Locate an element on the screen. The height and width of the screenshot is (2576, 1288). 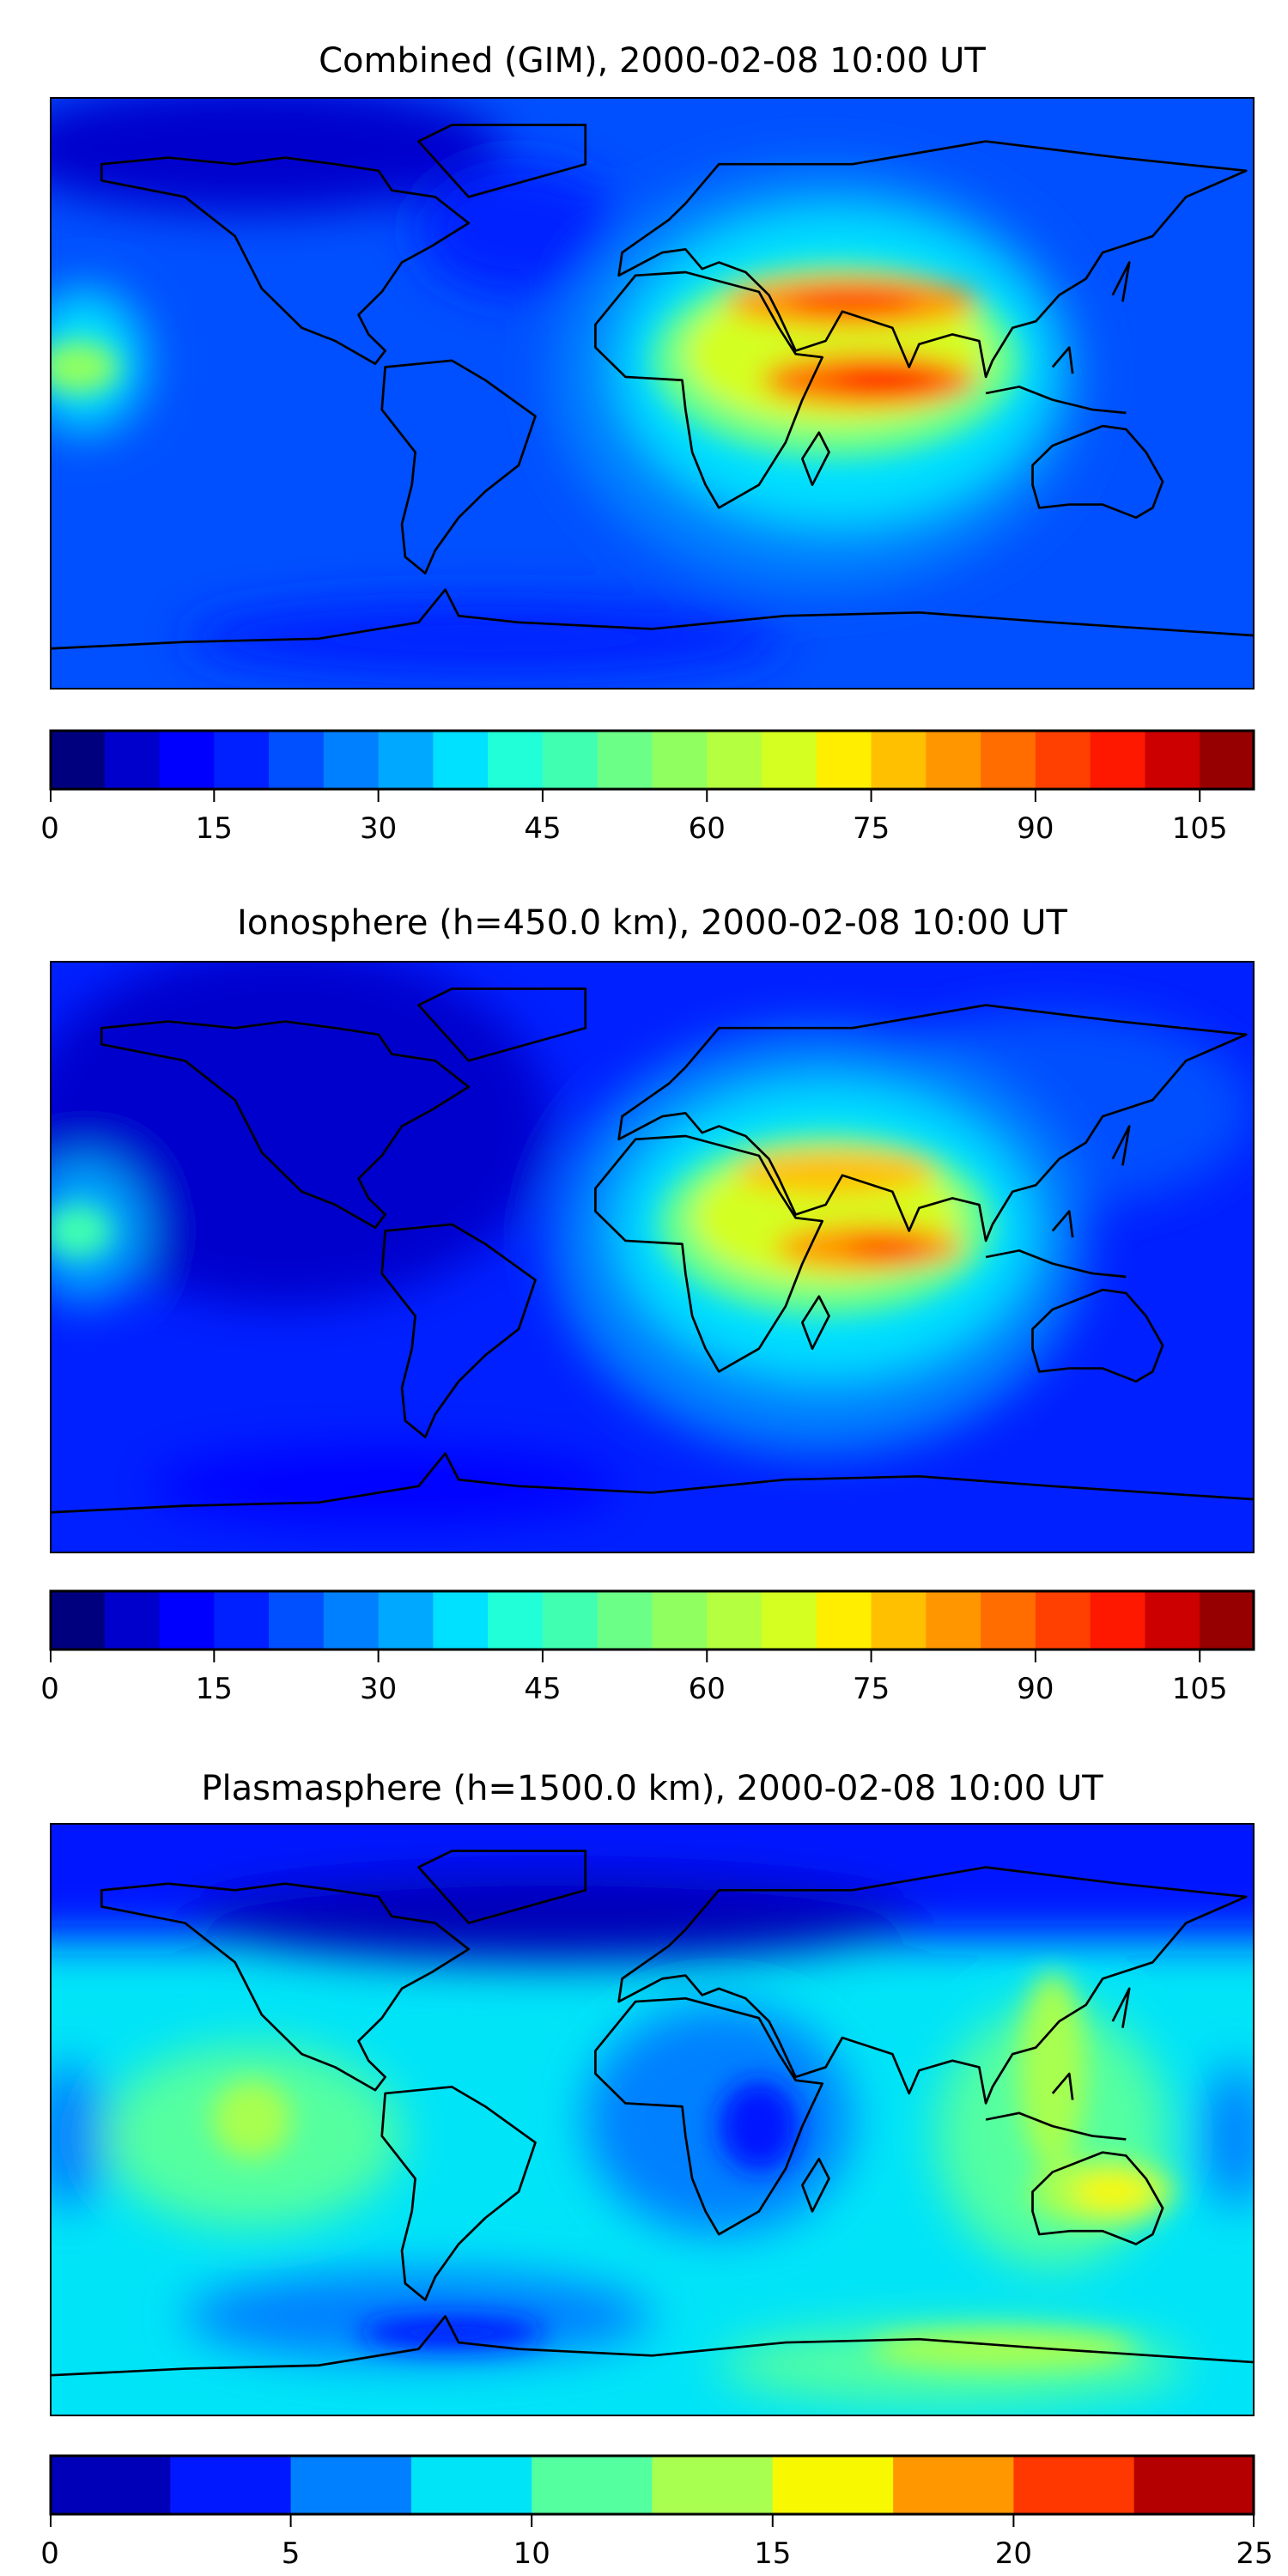
panel-2-colorbar: 0 15 30 45 60 75 90 105 is located at coordinates (647, 1649).